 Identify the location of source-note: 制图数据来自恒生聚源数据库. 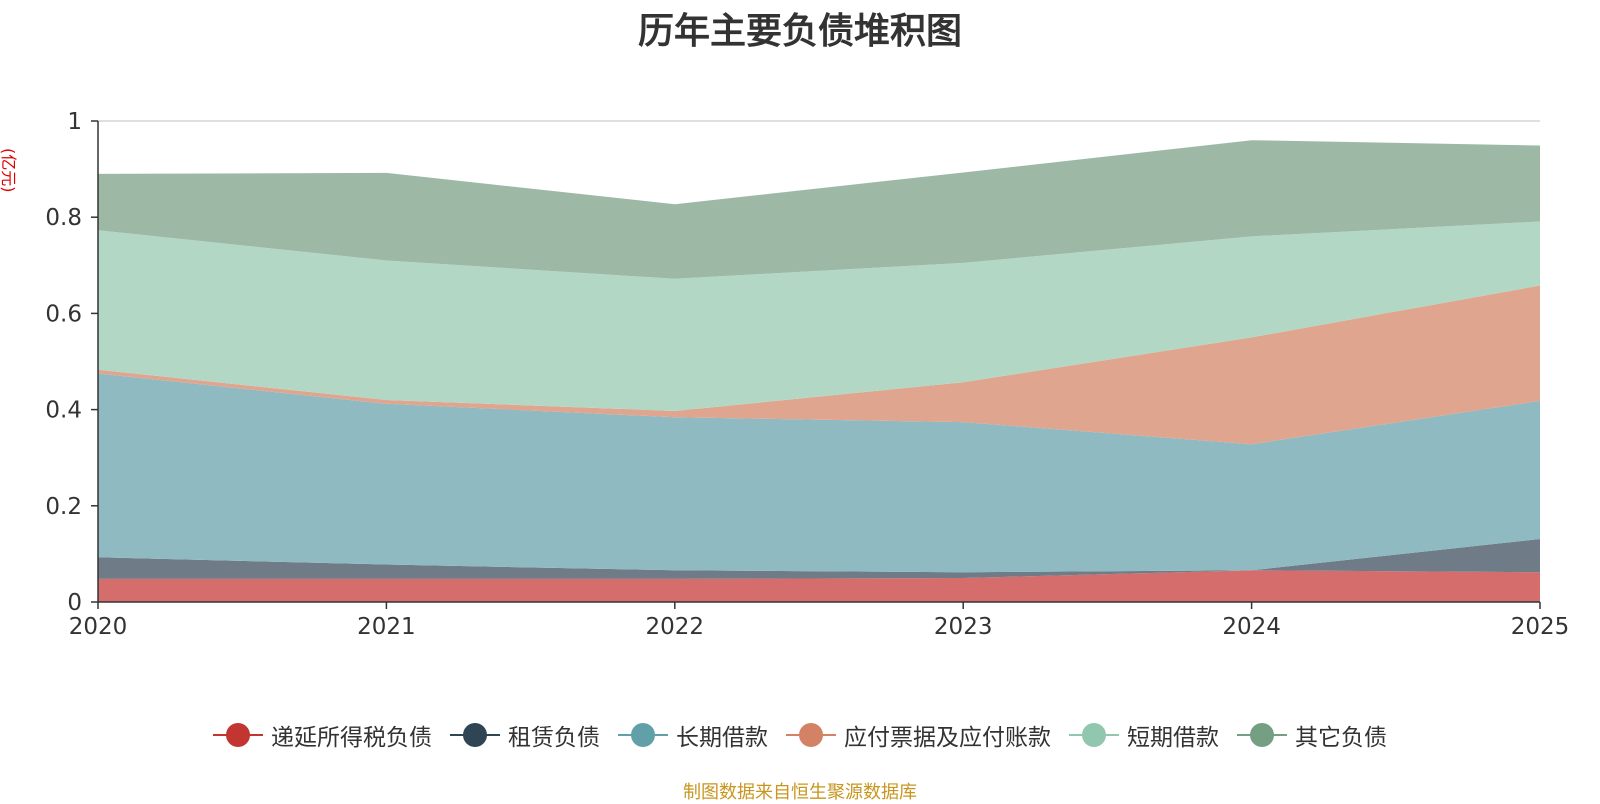
(800, 792).